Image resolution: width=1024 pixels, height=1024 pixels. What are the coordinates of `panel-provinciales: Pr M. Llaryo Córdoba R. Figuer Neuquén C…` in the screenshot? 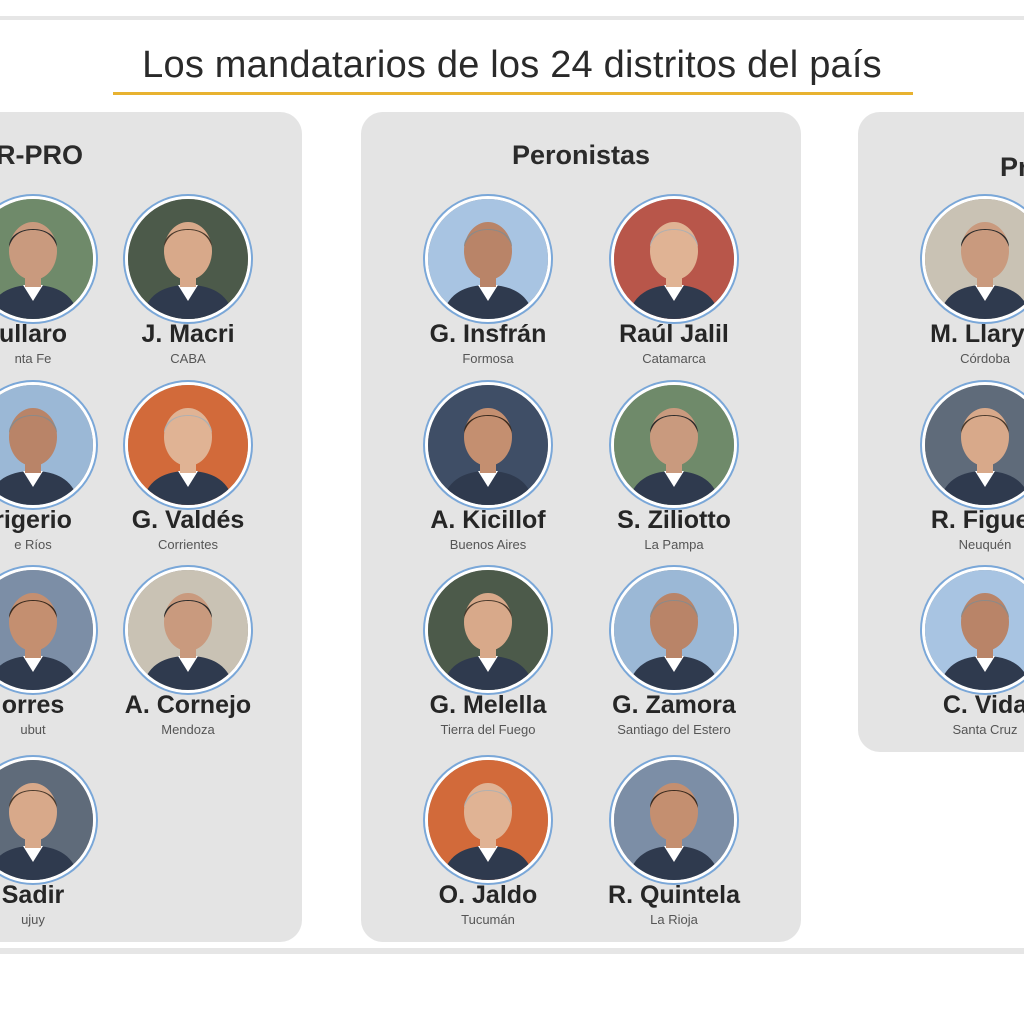 It's located at (941, 432).